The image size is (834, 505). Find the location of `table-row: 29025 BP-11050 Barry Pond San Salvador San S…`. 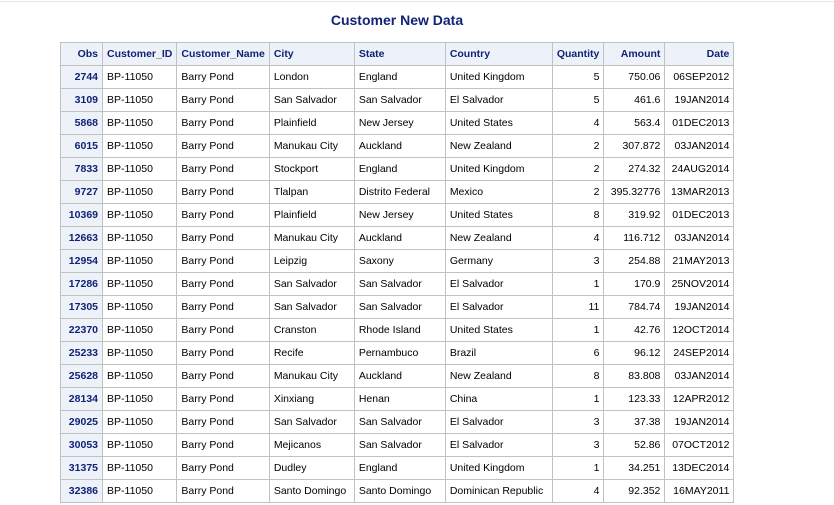

table-row: 29025 BP-11050 Barry Pond San Salvador San S… is located at coordinates (397, 422).